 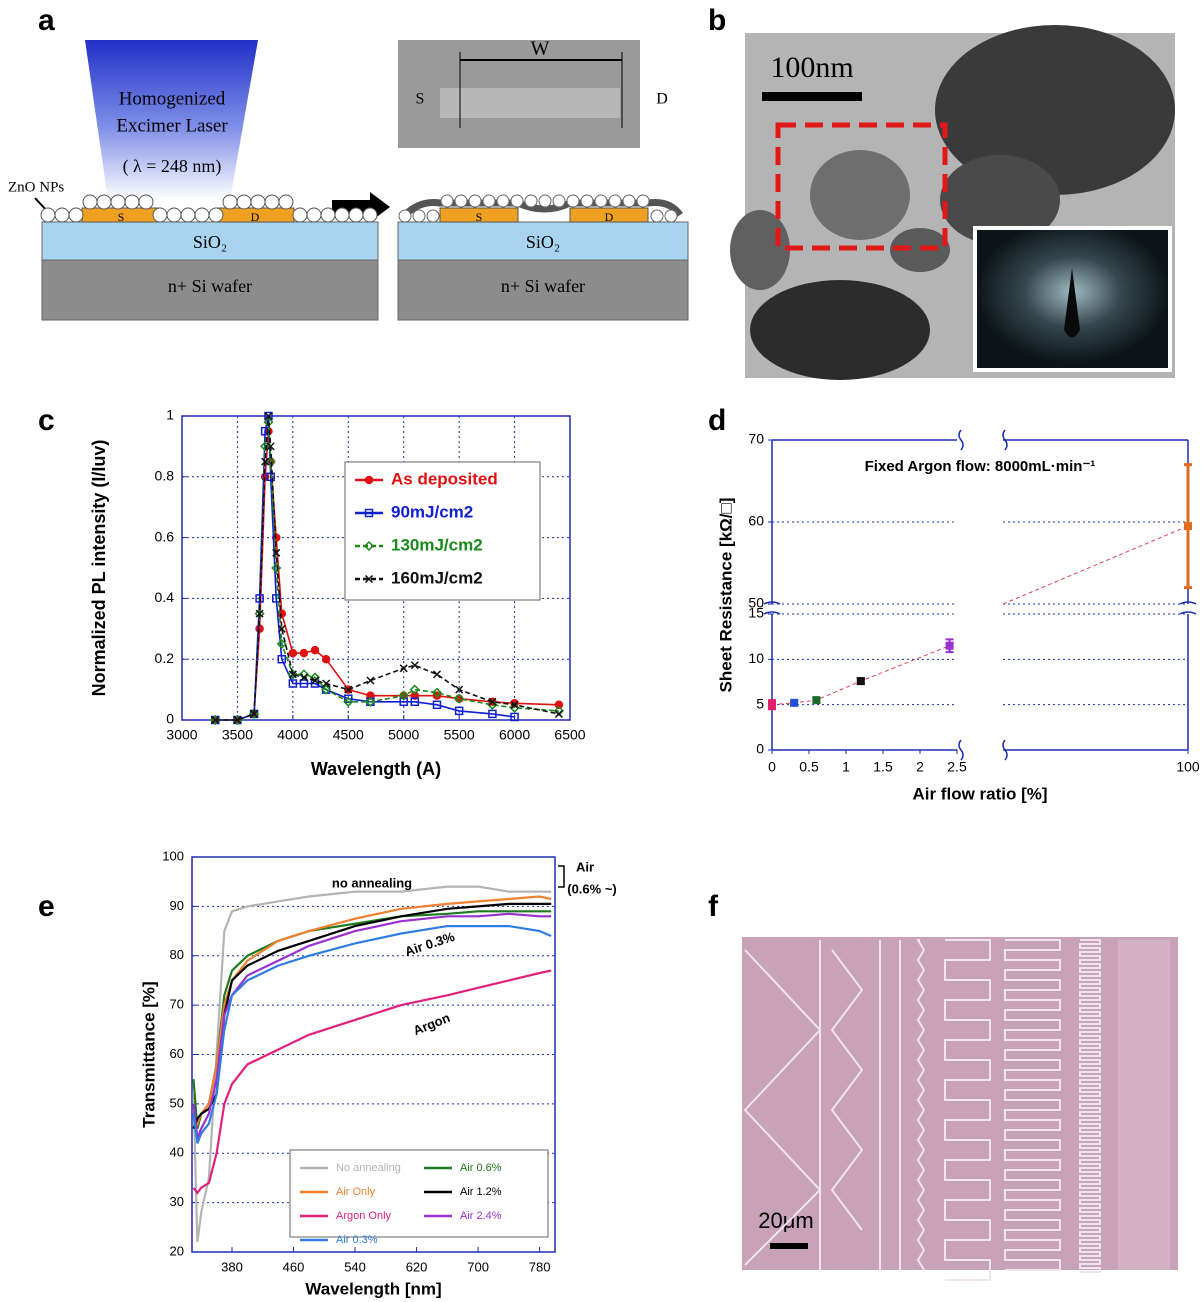 I want to click on selection-box, so click(x=861, y=186).